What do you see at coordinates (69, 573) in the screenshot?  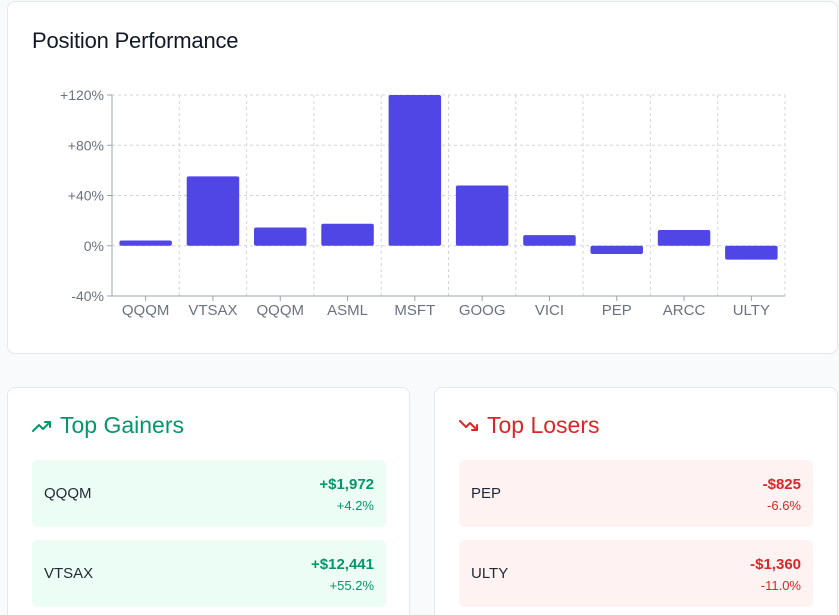 I see `gainer-symbol: VTSAX` at bounding box center [69, 573].